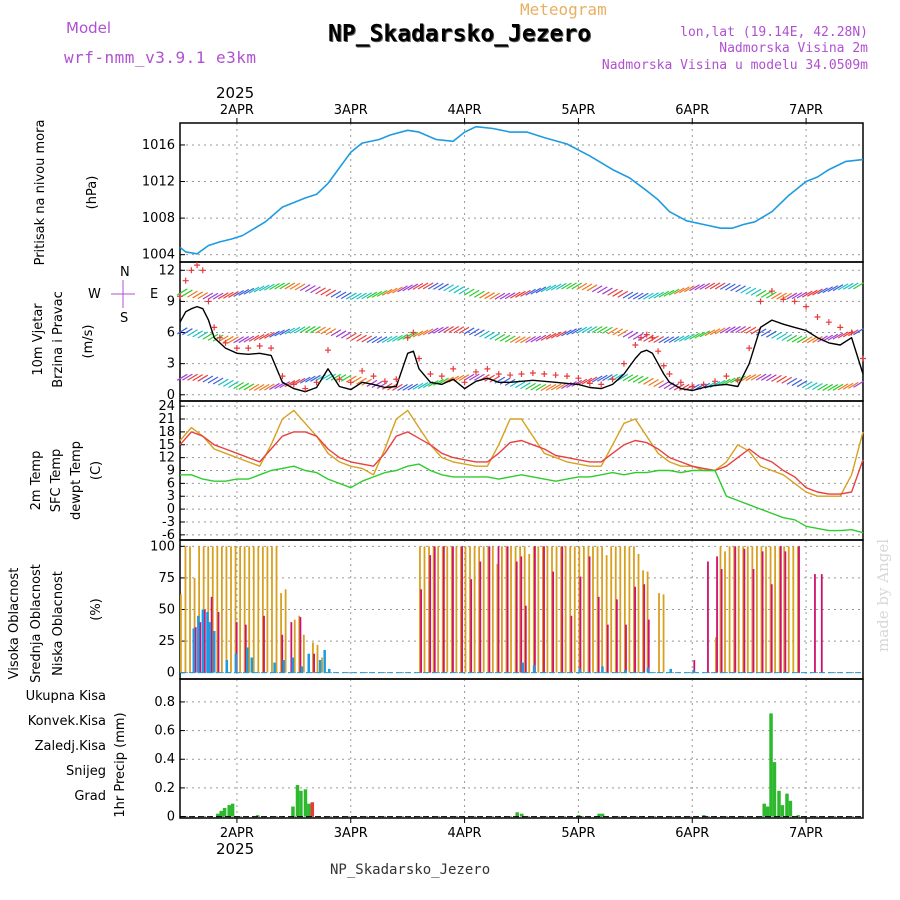 The image size is (900, 900). Describe the element at coordinates (351, 110) in the screenshot. I see `xtick-label-top: 3APR` at that location.